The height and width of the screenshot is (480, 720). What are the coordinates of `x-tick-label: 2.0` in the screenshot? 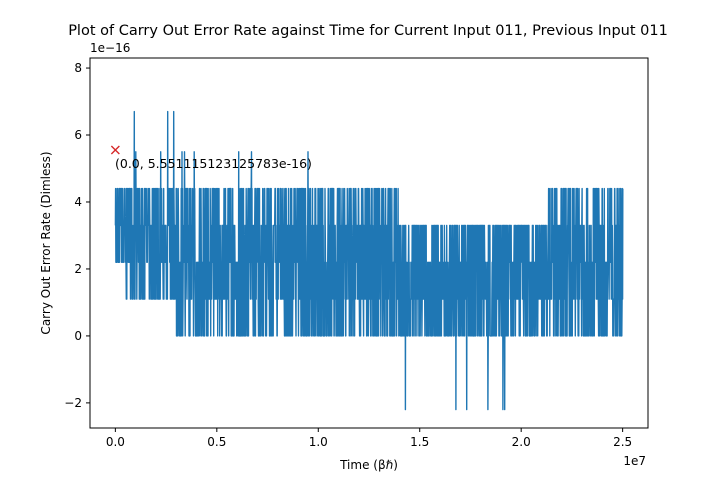 It's located at (521, 442).